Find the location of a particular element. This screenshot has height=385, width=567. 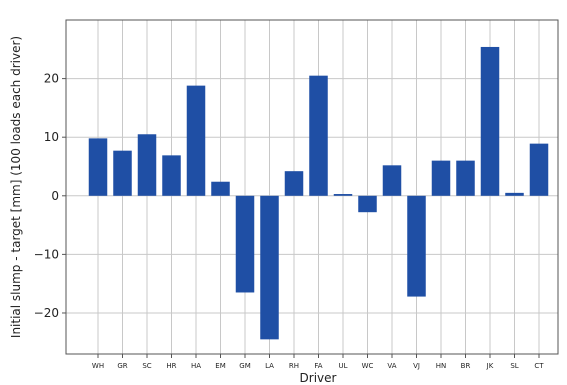

x-axis-label: Driver is located at coordinates (318, 378).